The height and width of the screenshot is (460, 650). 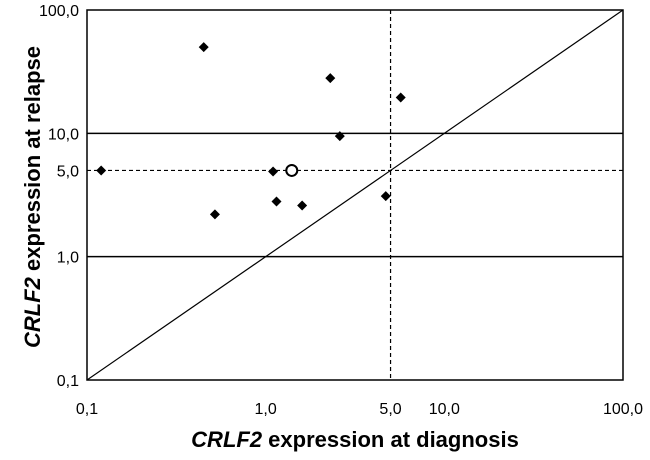 What do you see at coordinates (32, 312) in the screenshot?
I see `y-axis-title-gene: CRLF2` at bounding box center [32, 312].